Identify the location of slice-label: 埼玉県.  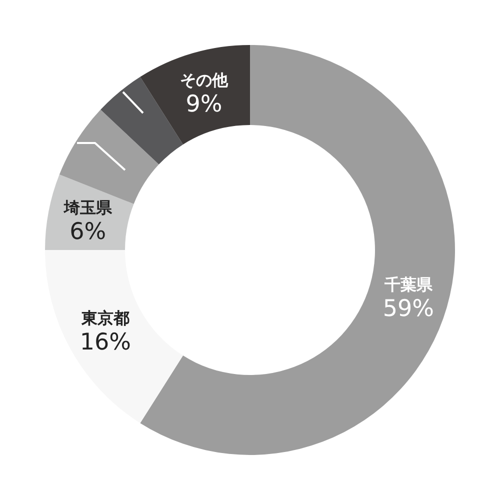
(87, 208).